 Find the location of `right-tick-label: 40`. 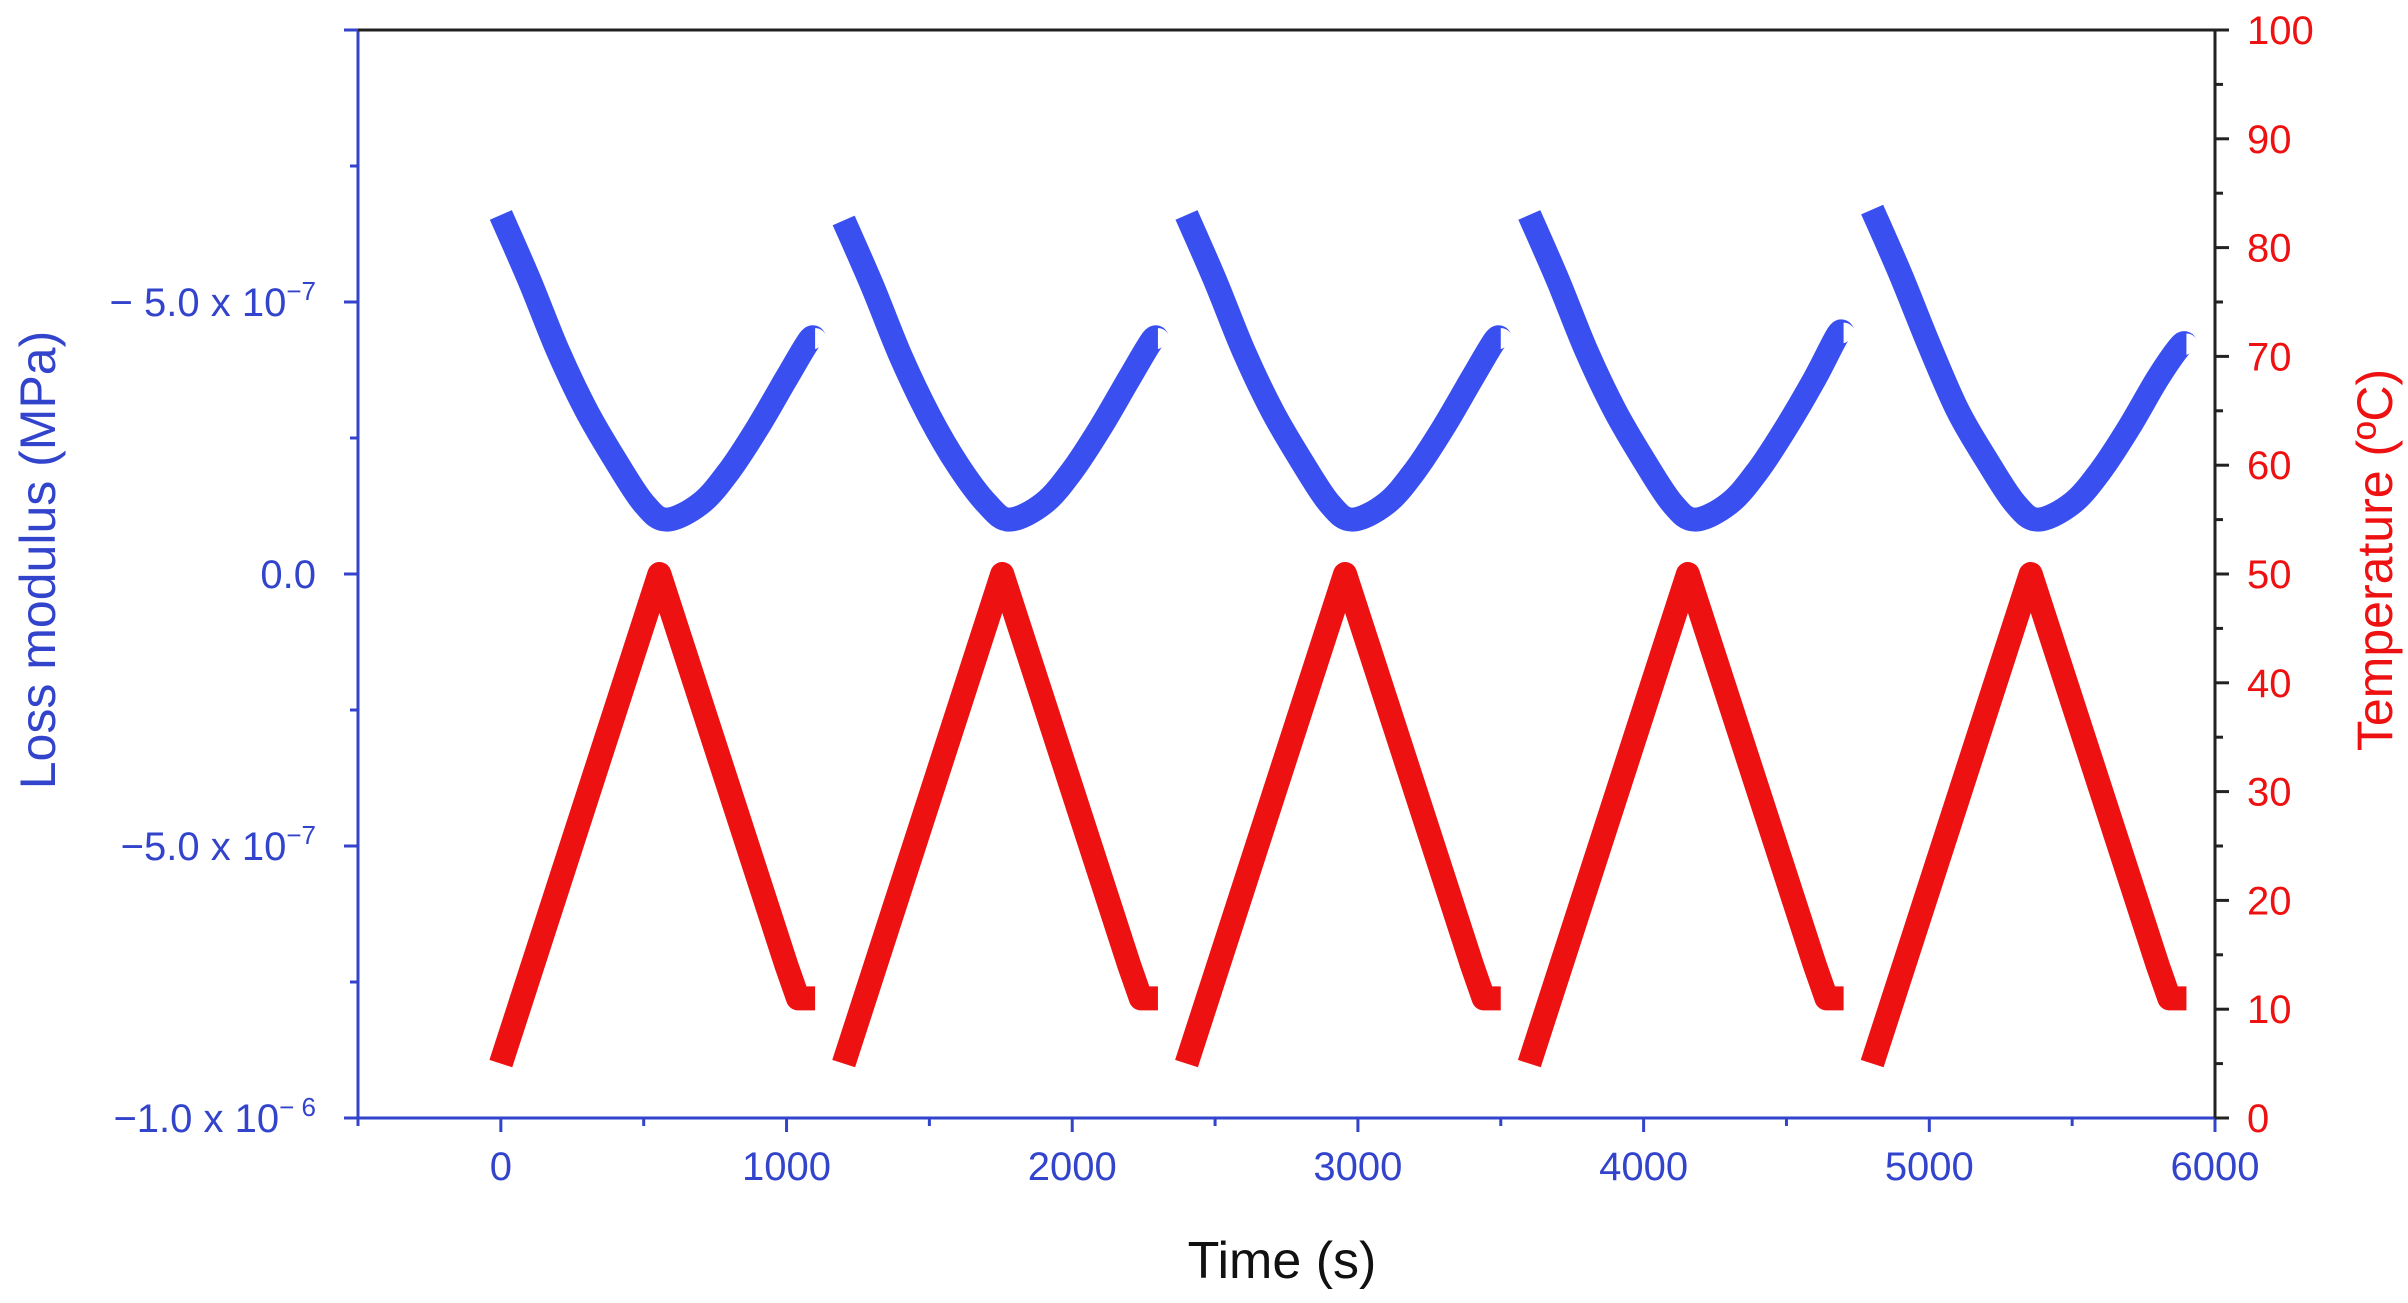

right-tick-label: 40 is located at coordinates (2269, 684).